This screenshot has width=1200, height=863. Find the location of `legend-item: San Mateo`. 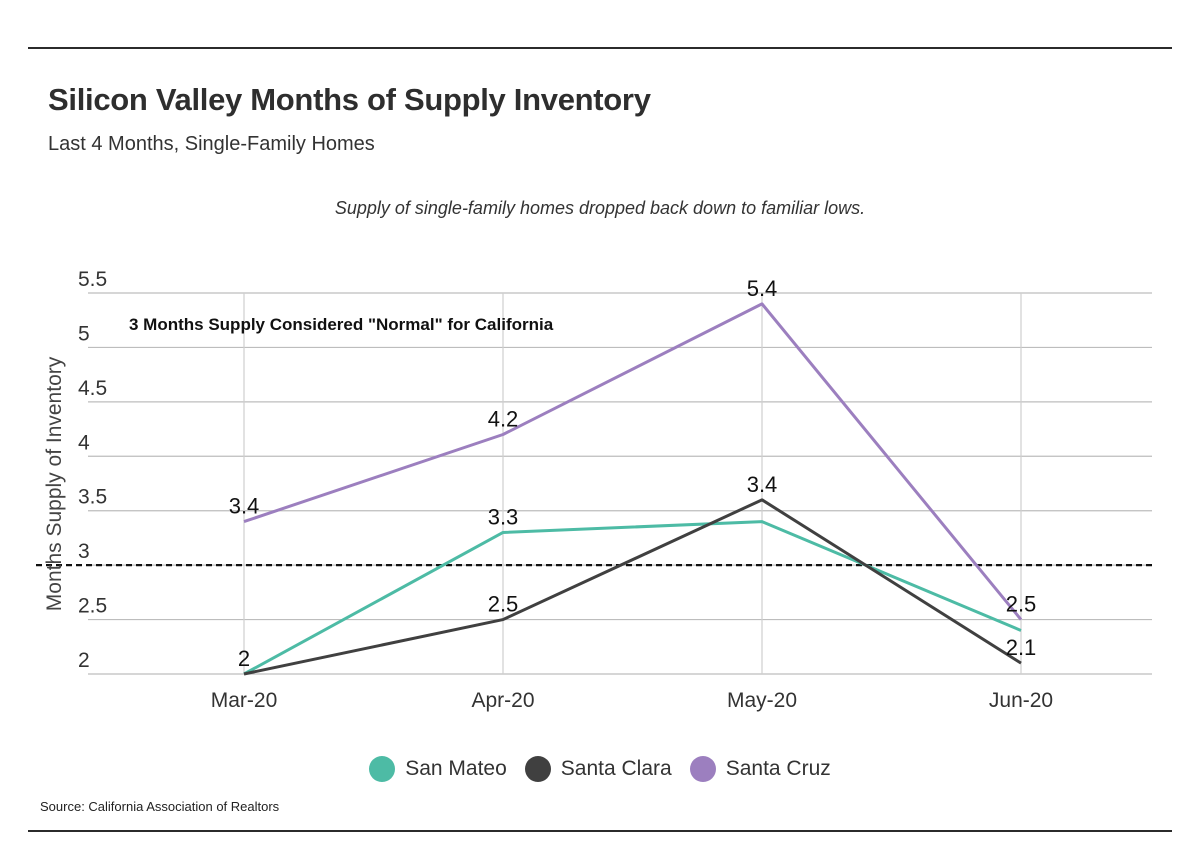

legend-item: San Mateo is located at coordinates (438, 769).